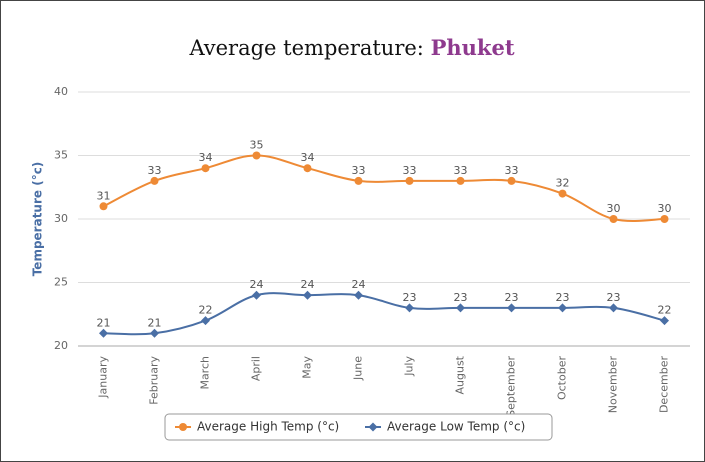  Describe the element at coordinates (38, 219) in the screenshot. I see `y-axis-label: Temperature (°c)` at that location.